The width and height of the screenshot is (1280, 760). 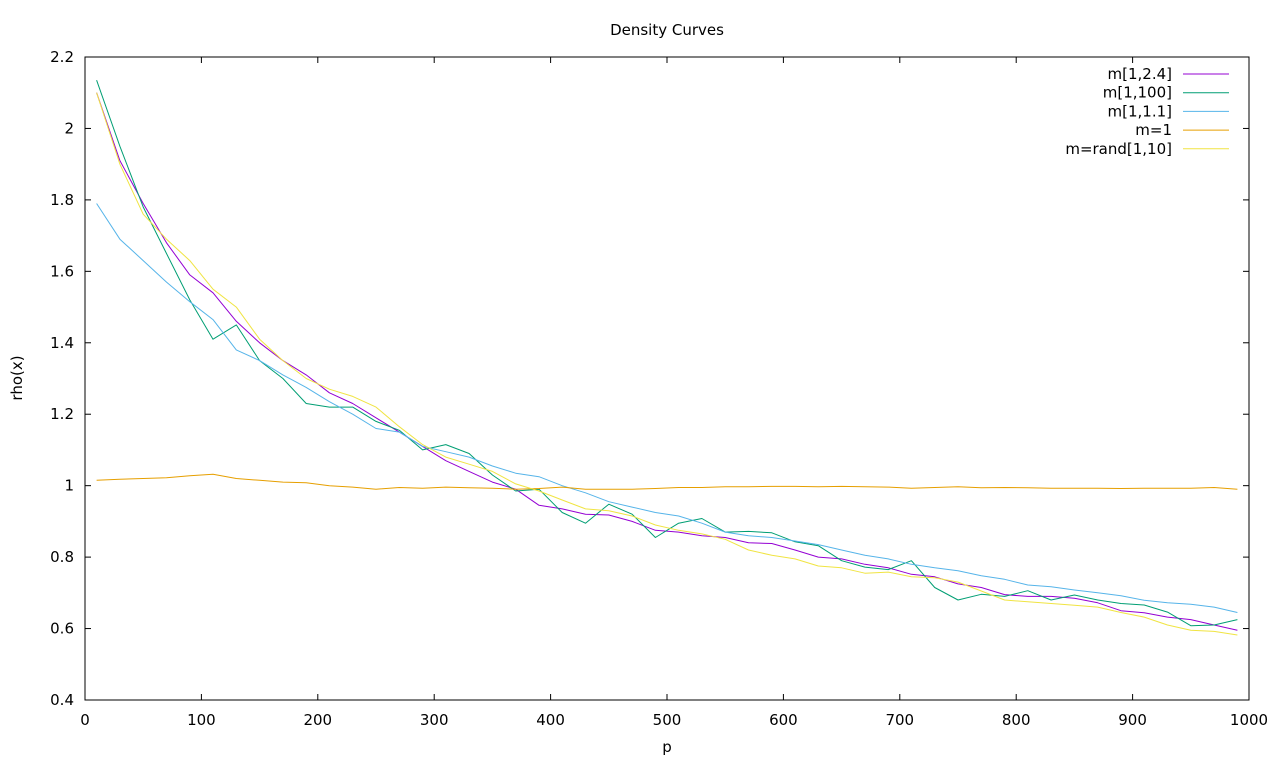 I want to click on y-tick-label: 1.2, so click(x=62, y=414).